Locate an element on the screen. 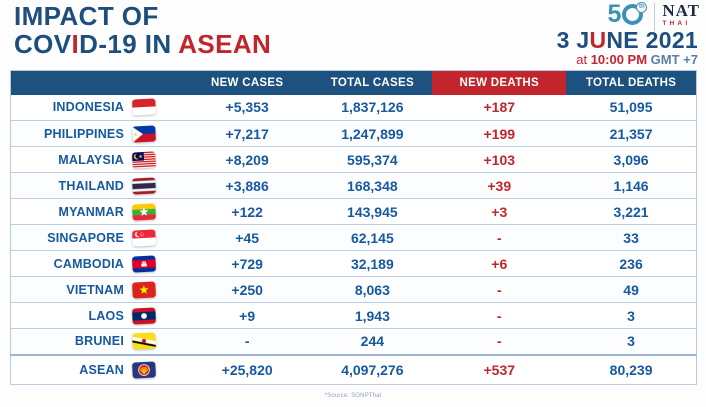  total-cases-cell: 1,247,899 is located at coordinates (372, 133).